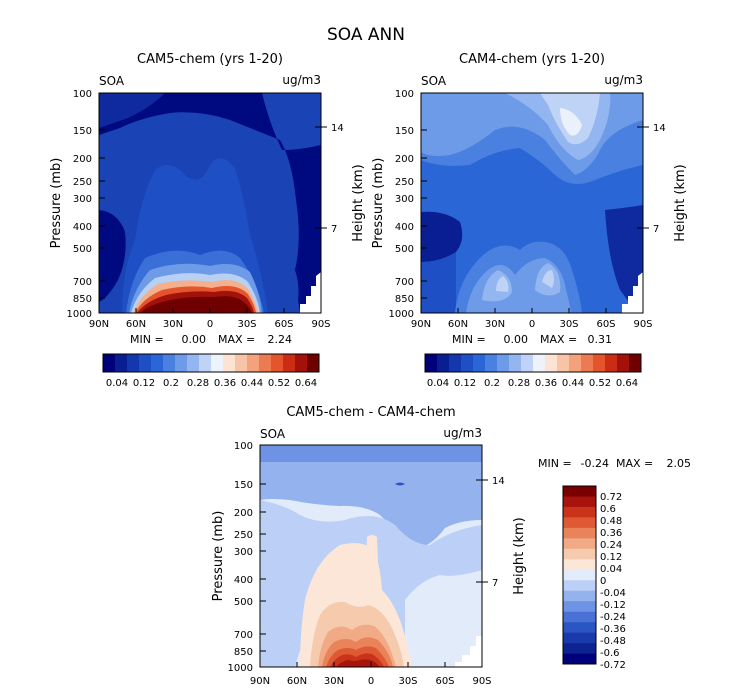 This screenshot has height=691, width=733. Describe the element at coordinates (283, 324) in the screenshot. I see `x-tick-label: 60S` at that location.